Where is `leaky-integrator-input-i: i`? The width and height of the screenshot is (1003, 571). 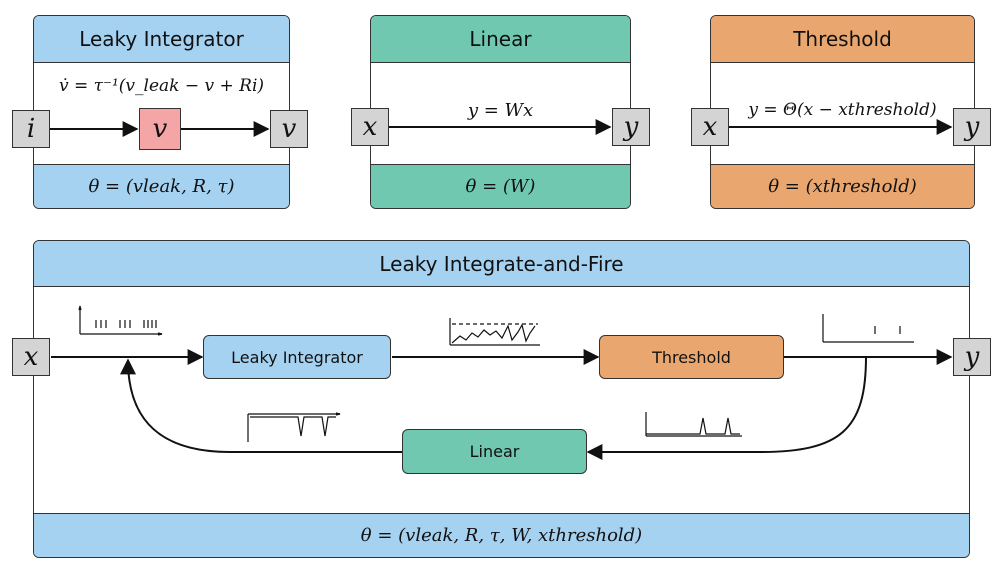 leaky-integrator-input-i: i is located at coordinates (31, 129).